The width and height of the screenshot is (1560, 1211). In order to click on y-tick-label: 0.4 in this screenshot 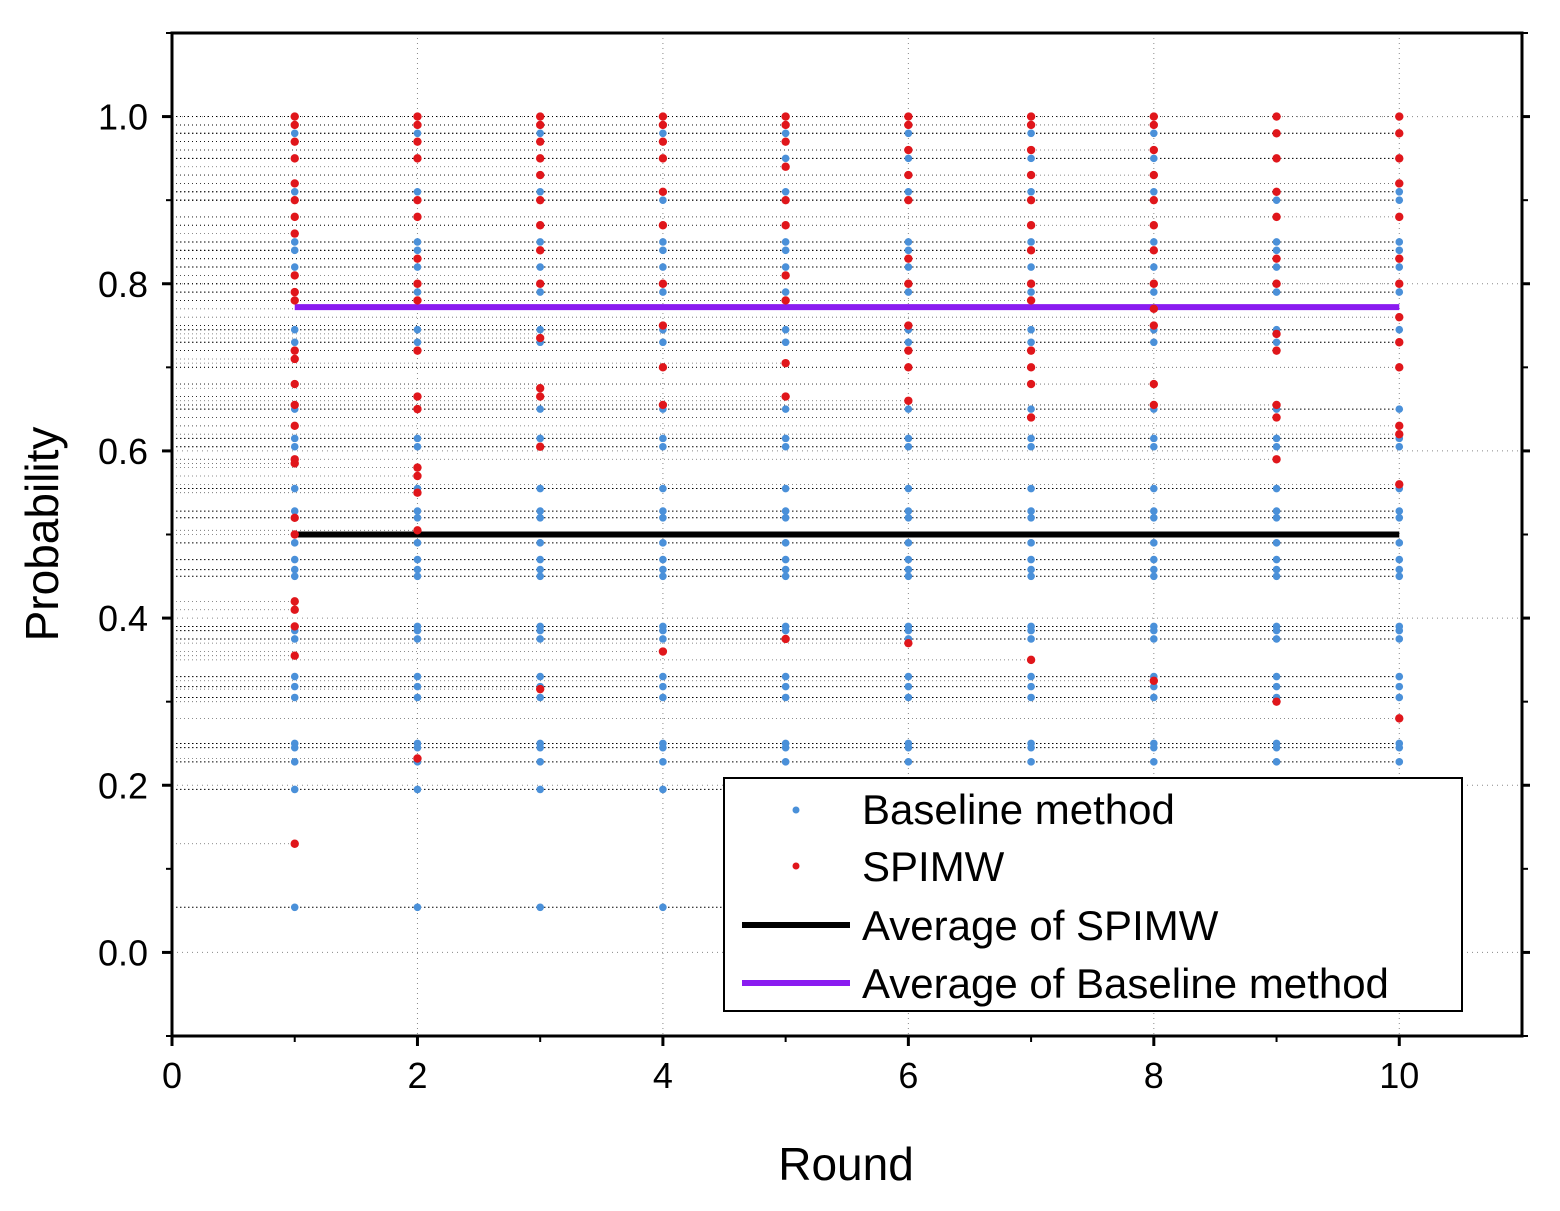, I will do `click(123, 618)`.